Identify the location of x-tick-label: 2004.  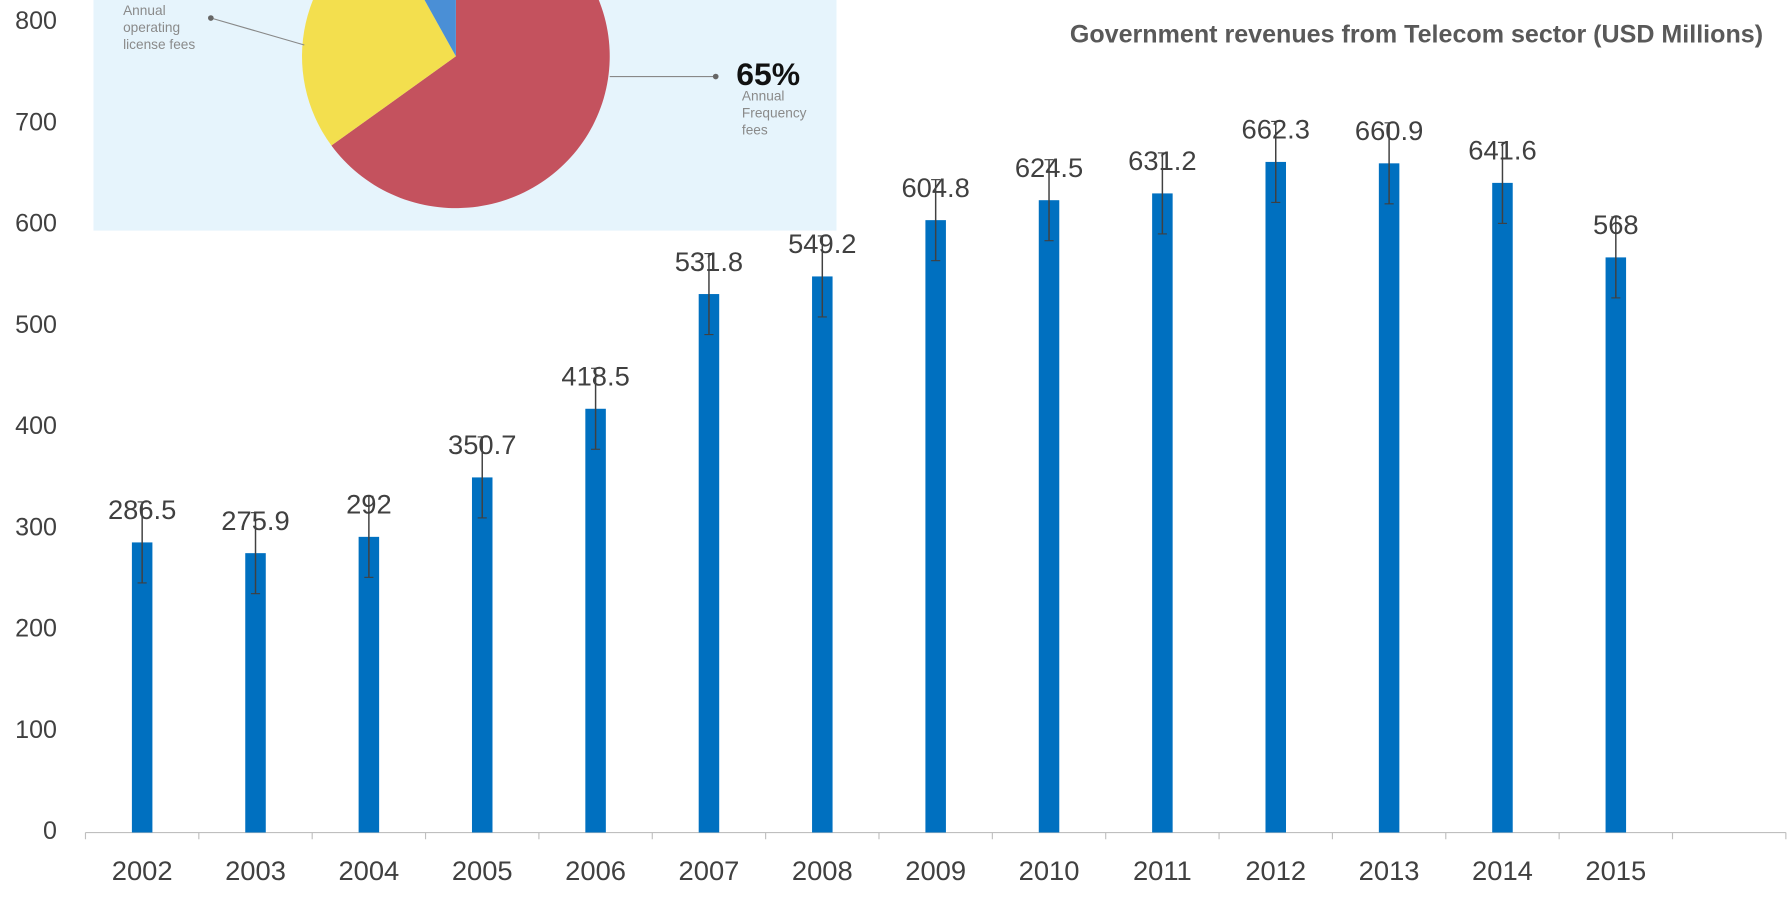
(368, 870).